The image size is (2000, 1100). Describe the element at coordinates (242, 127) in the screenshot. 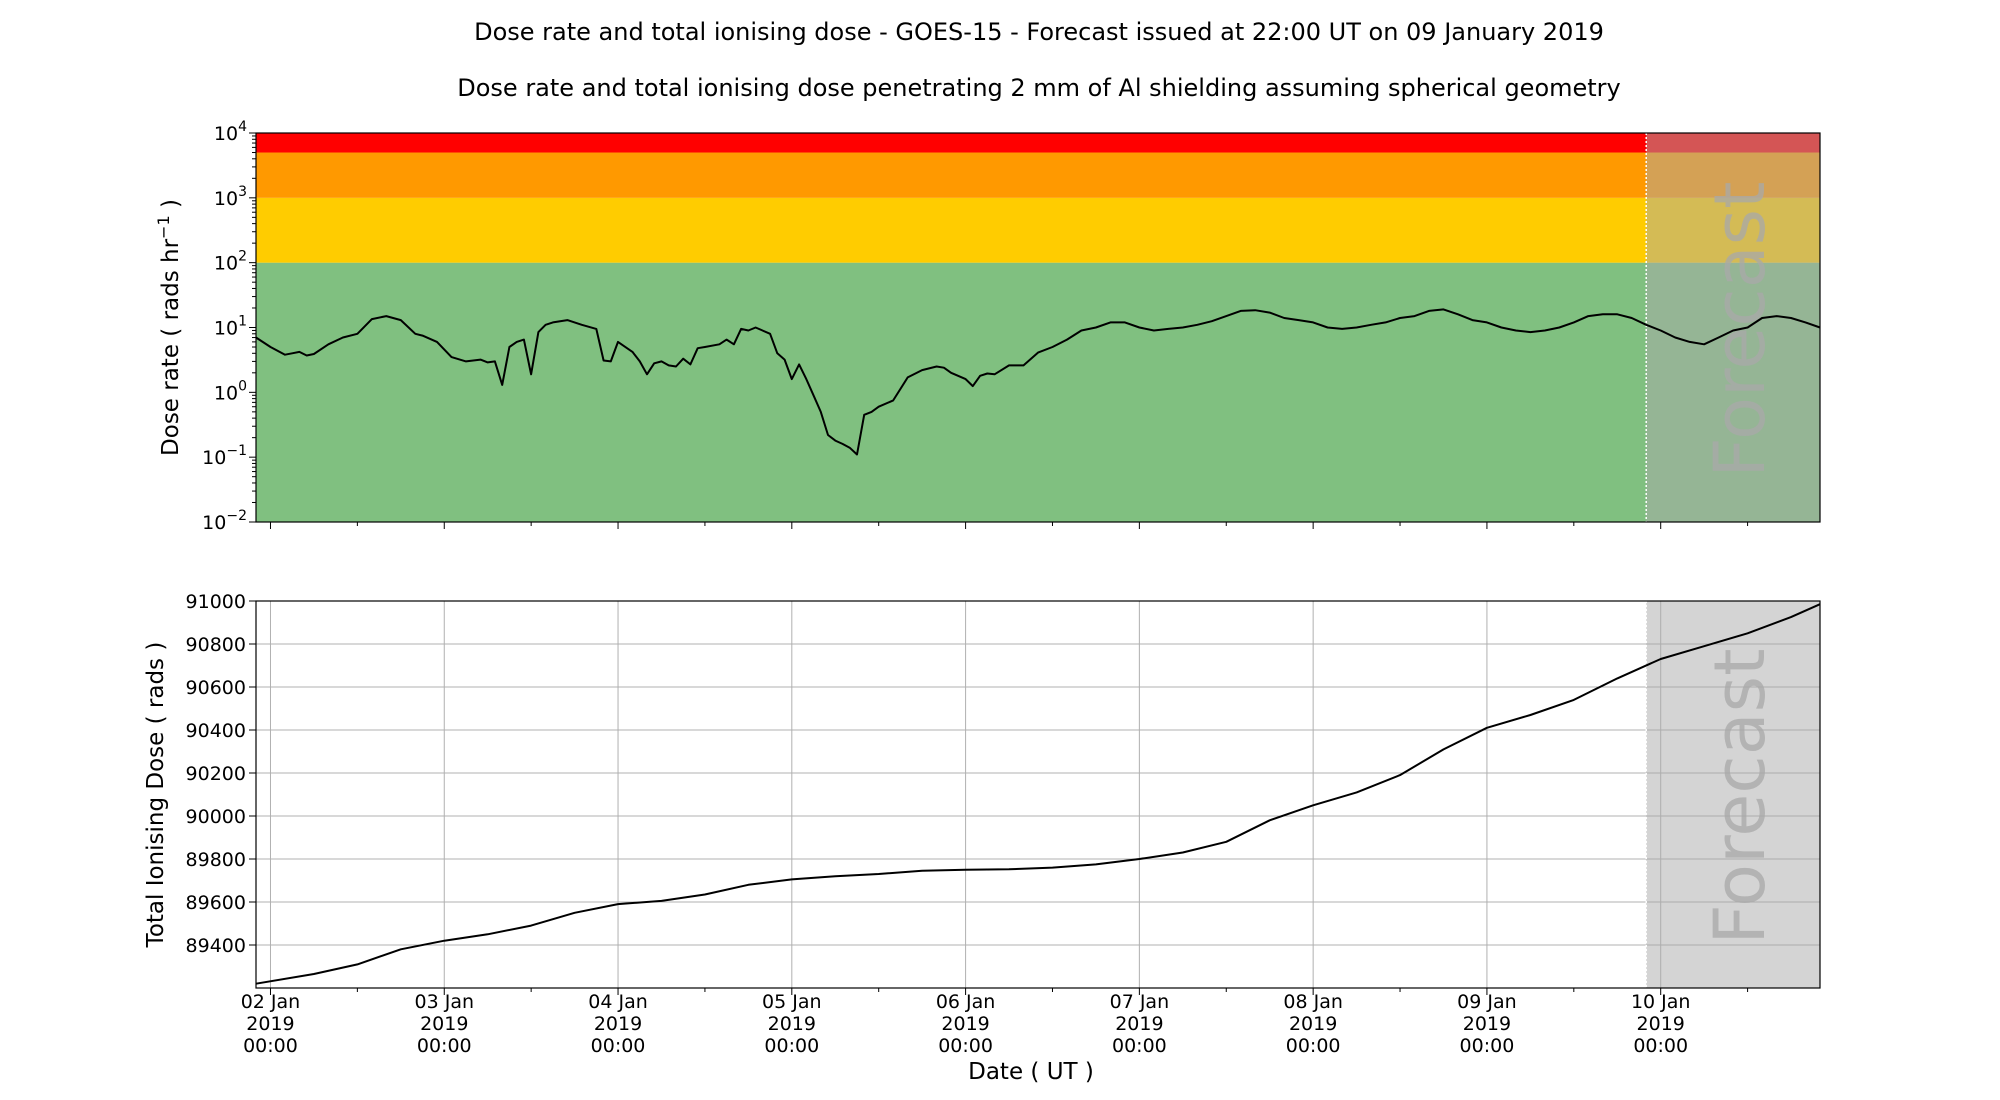

I see `y-tick-exponent: 4` at that location.